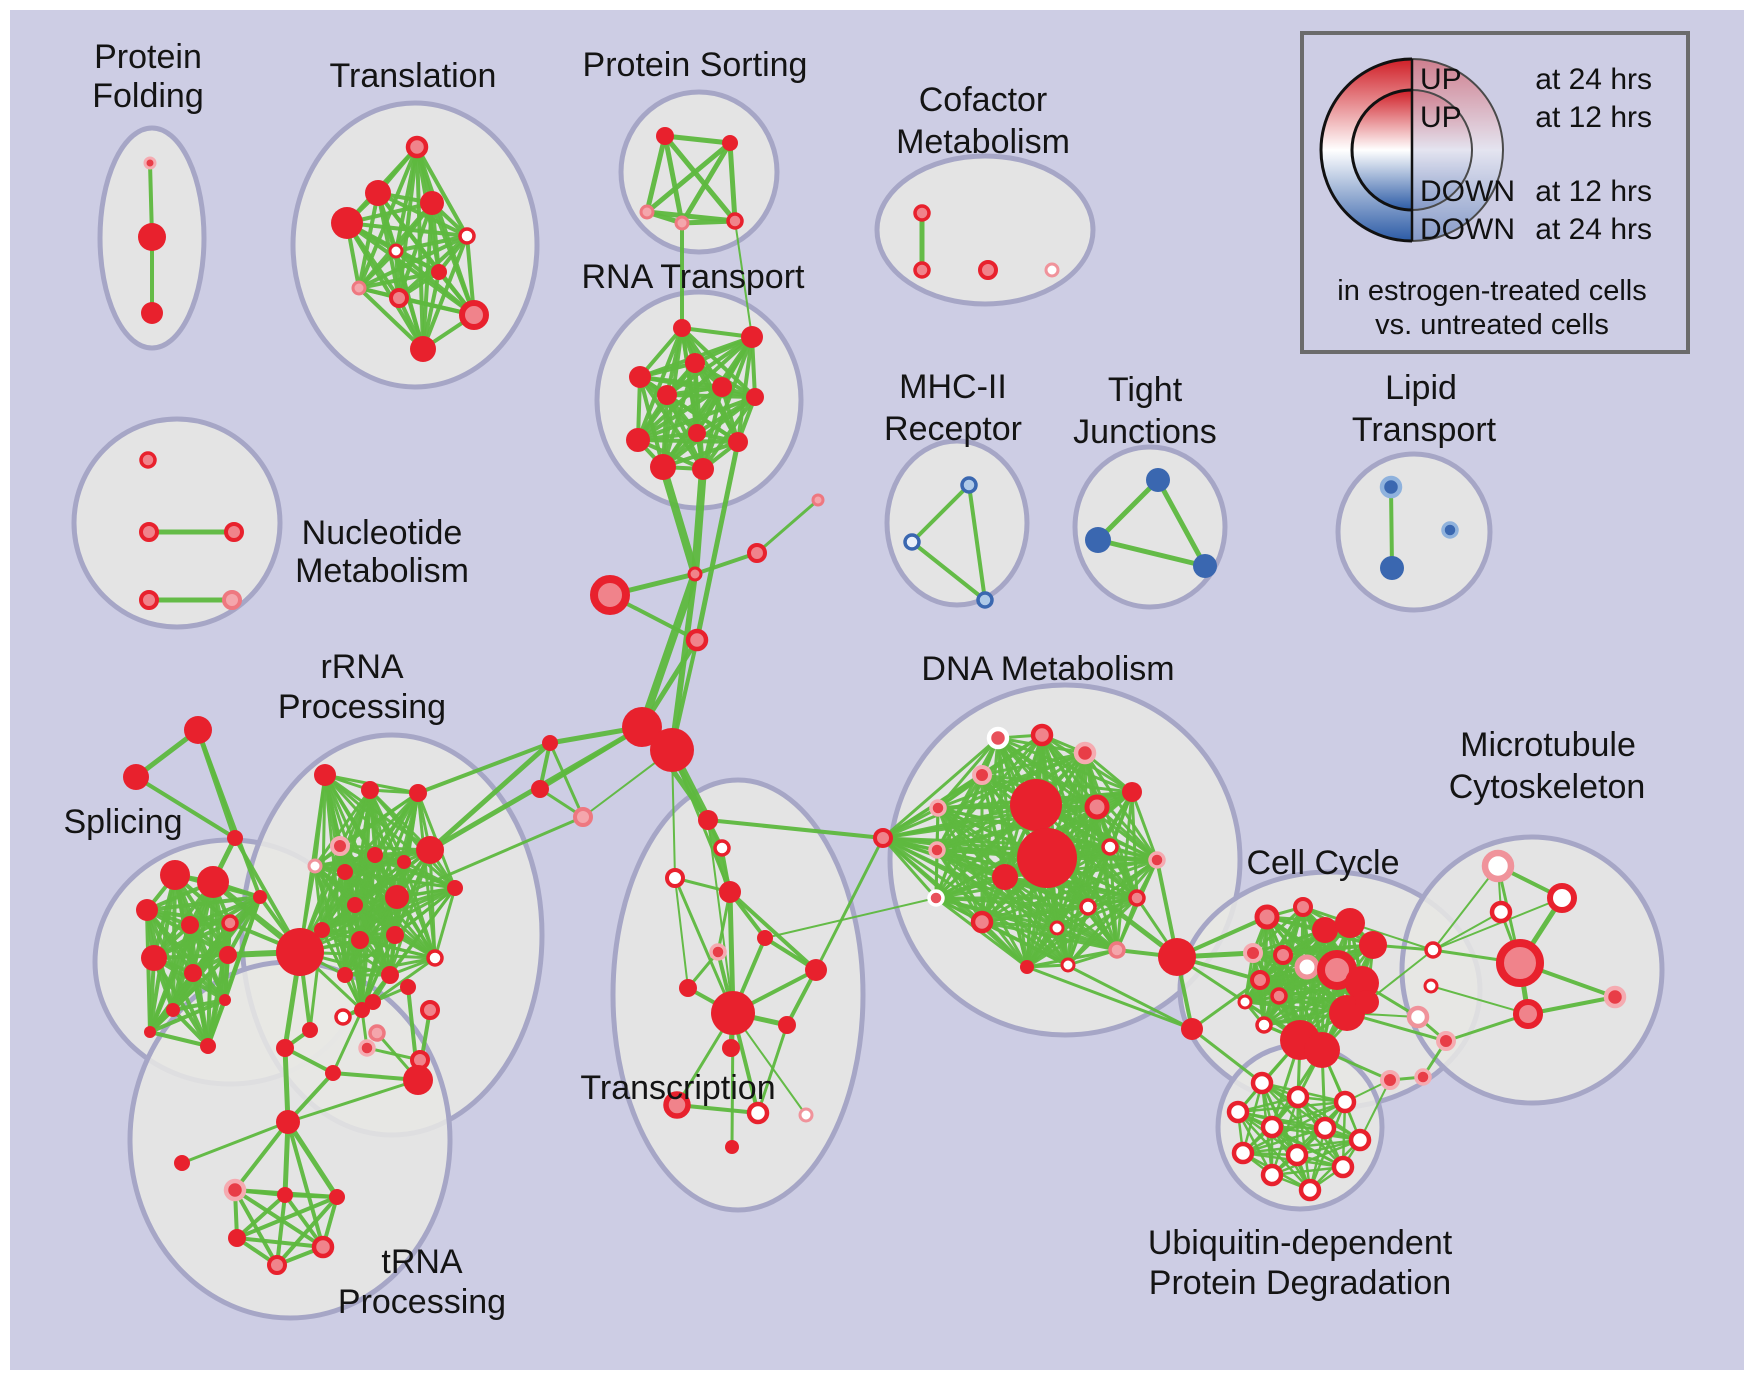 The width and height of the screenshot is (1750, 1376). What do you see at coordinates (422, 1302) in the screenshot?
I see `cluster-label-trna-processing: Processing` at bounding box center [422, 1302].